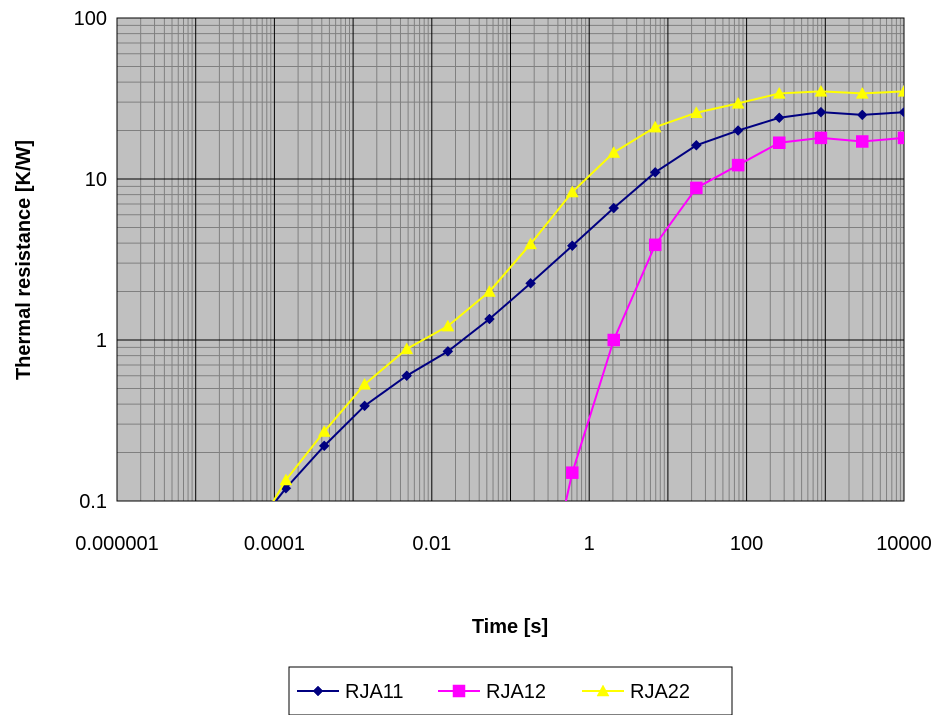 This screenshot has width=944, height=720. Describe the element at coordinates (24, 260) in the screenshot. I see `y-axis-title: Thermal resistance [K/W]` at that location.